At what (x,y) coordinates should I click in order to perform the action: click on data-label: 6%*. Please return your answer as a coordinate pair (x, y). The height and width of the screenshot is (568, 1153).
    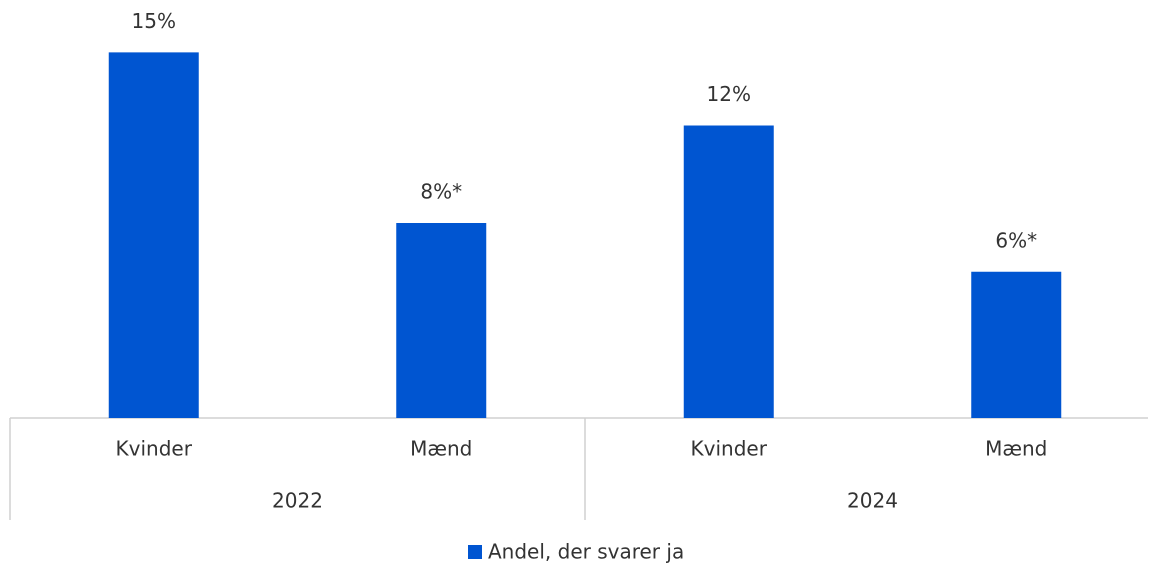
    Looking at the image, I should click on (1016, 240).